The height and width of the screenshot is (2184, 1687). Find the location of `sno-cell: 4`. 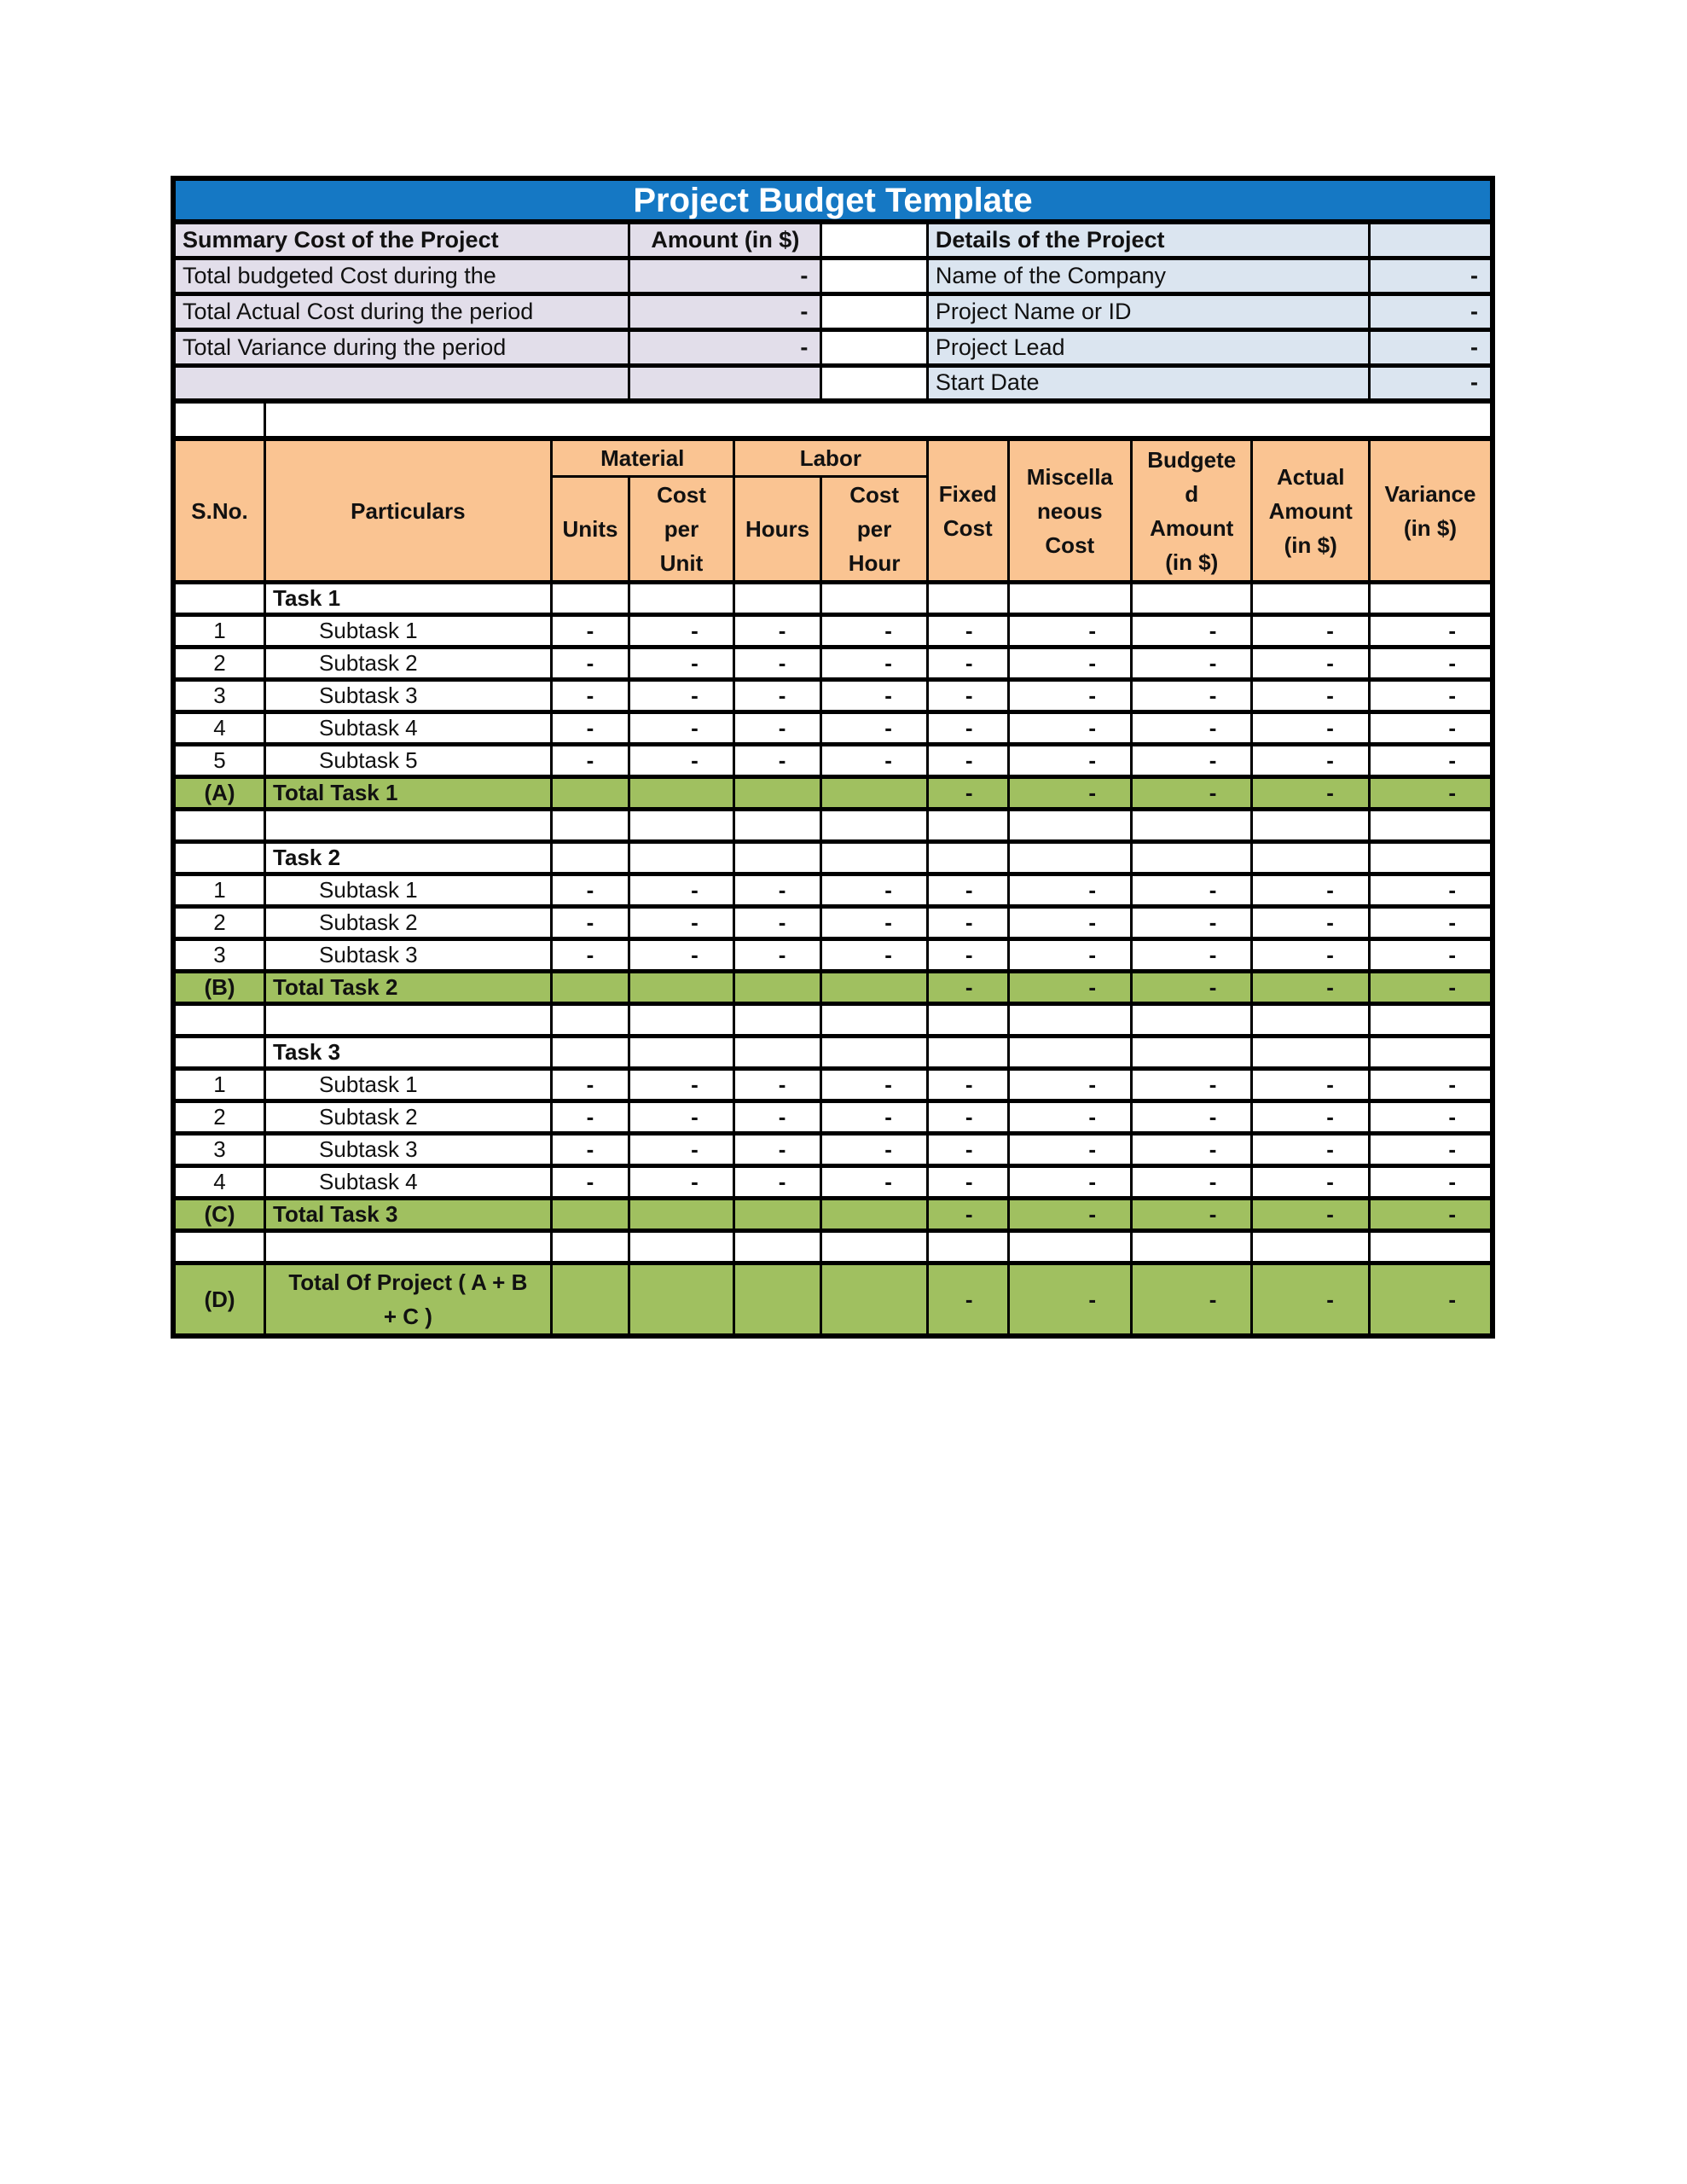

sno-cell: 4 is located at coordinates (219, 728).